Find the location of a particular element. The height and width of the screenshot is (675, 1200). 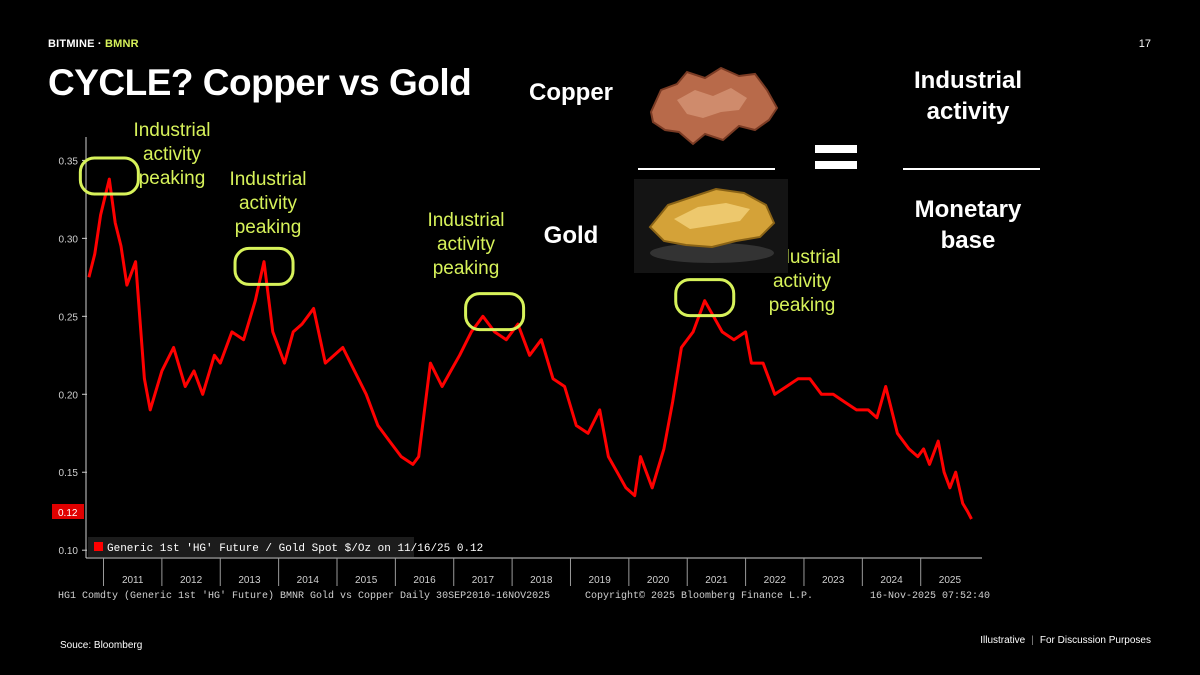

x-tick-label: 2023 is located at coordinates (833, 580).